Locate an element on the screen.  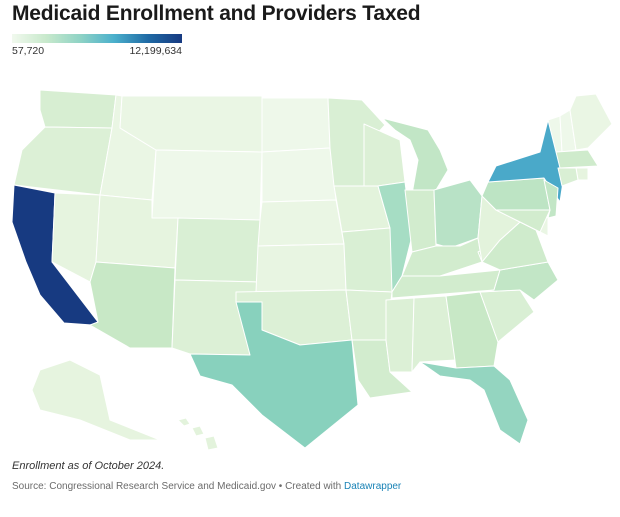
legend-gradient-bar is located at coordinates (97, 38).